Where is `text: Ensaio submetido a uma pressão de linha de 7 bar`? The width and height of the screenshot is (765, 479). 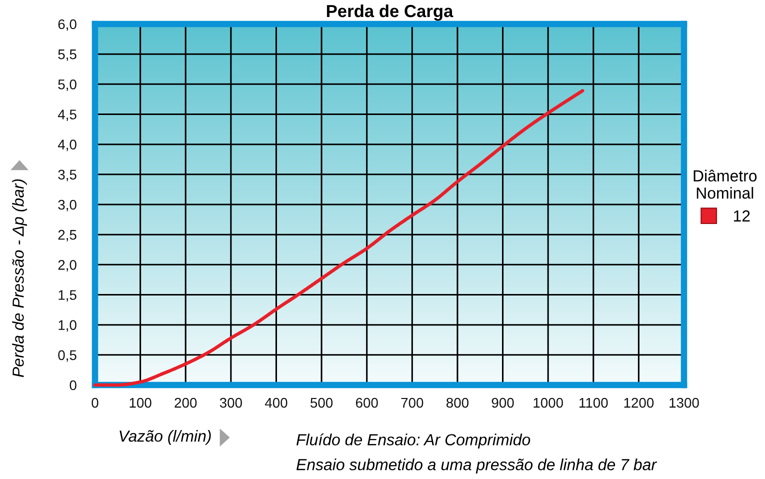 text: Ensaio submetido a uma pressão de linha de 7 bar is located at coordinates (477, 466).